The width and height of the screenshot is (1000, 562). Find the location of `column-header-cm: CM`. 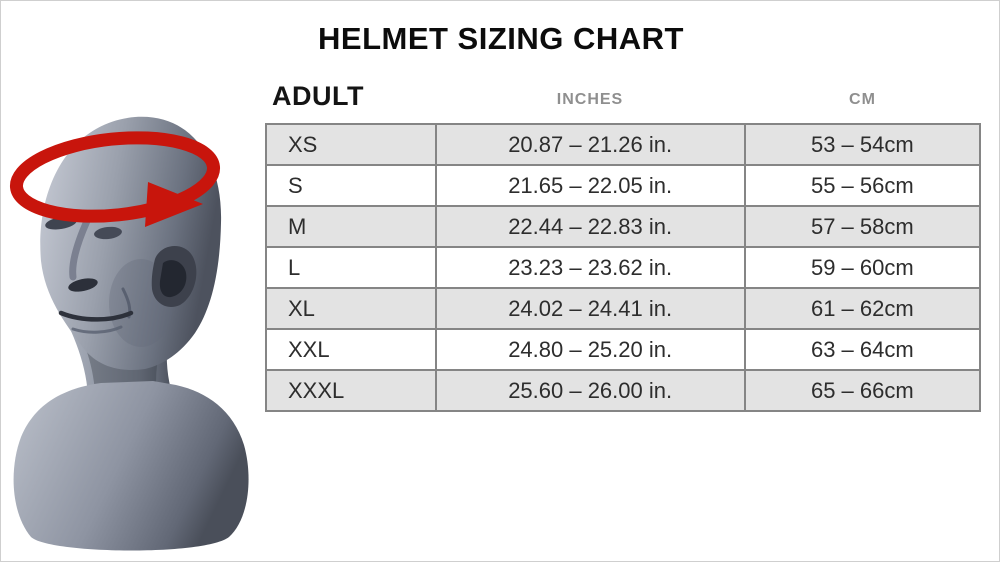

column-header-cm: CM is located at coordinates (862, 99).